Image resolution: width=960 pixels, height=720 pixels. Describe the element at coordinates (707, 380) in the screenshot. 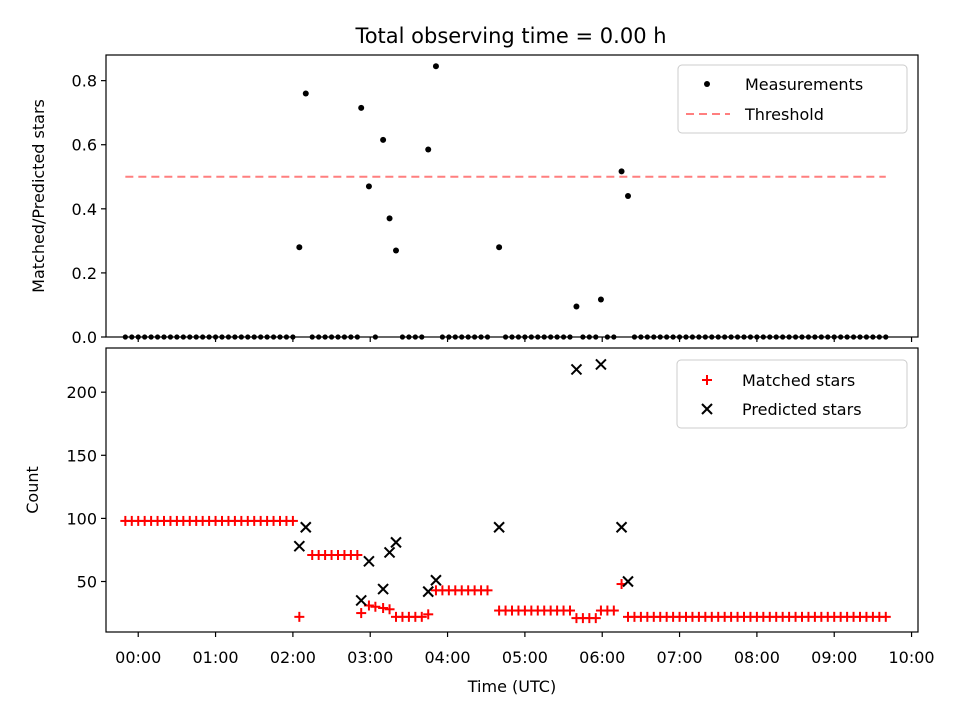

I see `legend-matched-marker` at that location.